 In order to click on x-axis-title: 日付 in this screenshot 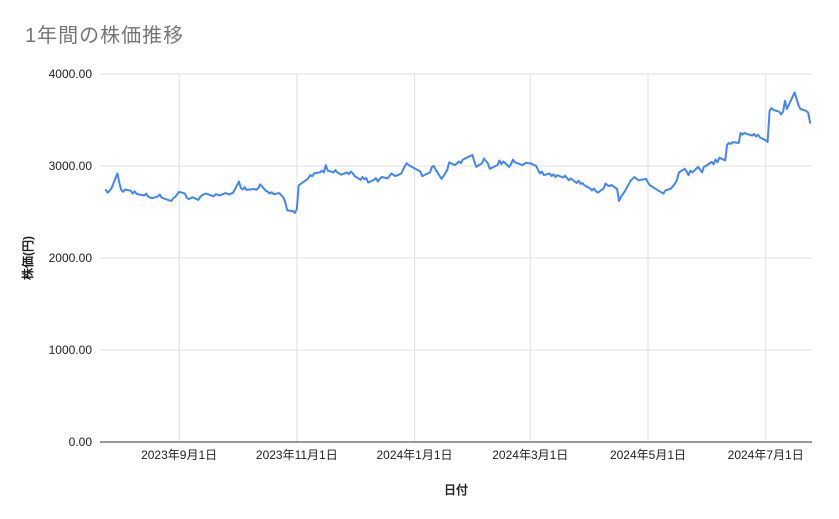, I will do `click(456, 489)`.